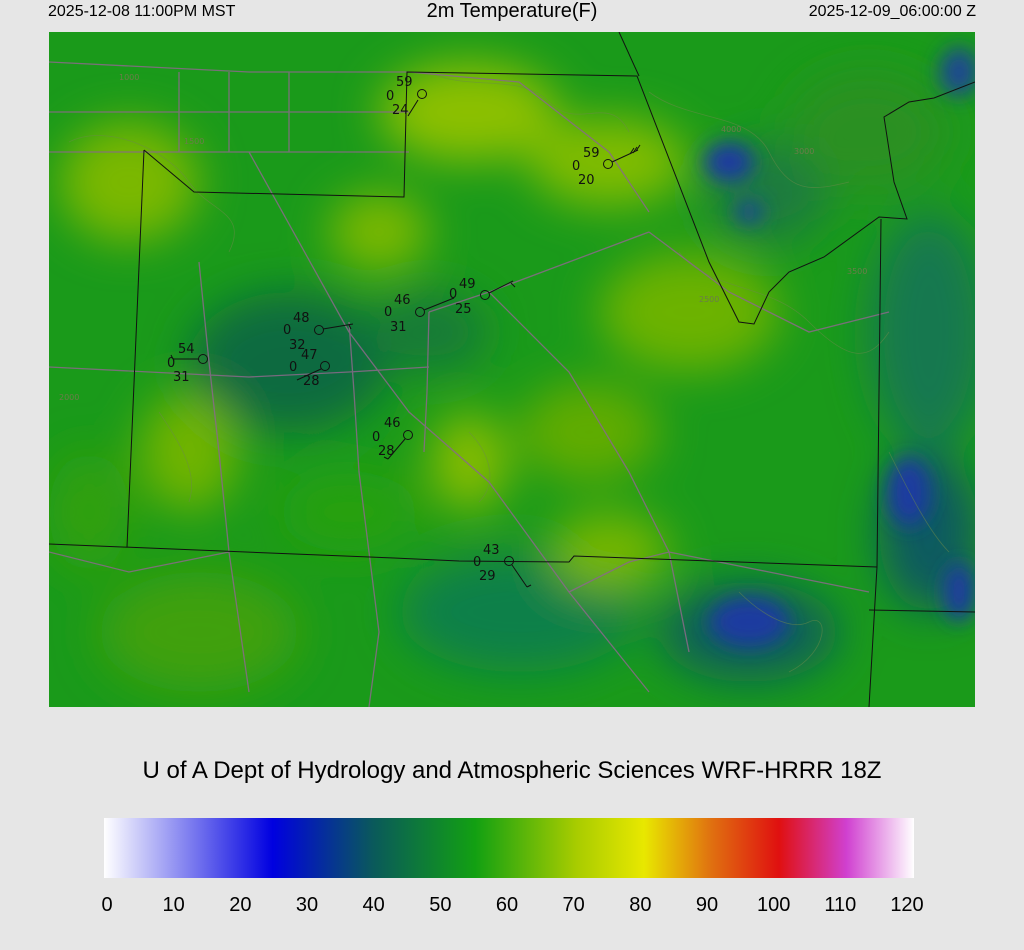 Image resolution: width=1024 pixels, height=950 pixels. I want to click on station-plot: 59 0 24, so click(406, 96).